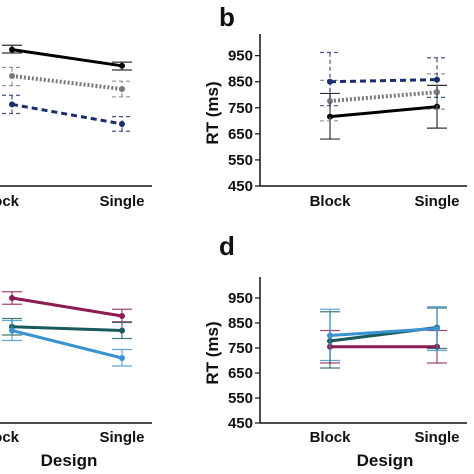  Describe the element at coordinates (76, 127) in the screenshot. I see `panel-a: lock Single` at that location.